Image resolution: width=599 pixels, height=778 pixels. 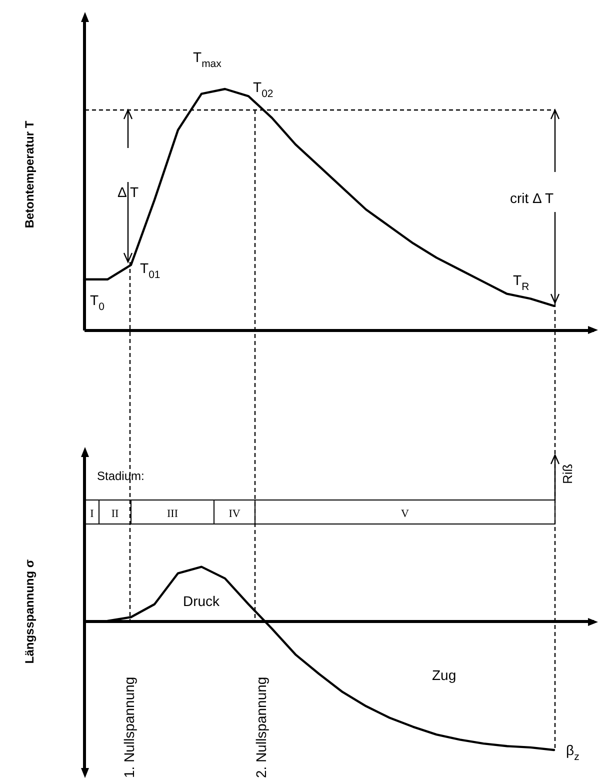 I want to click on annotation: crit Δ T, so click(x=532, y=198).